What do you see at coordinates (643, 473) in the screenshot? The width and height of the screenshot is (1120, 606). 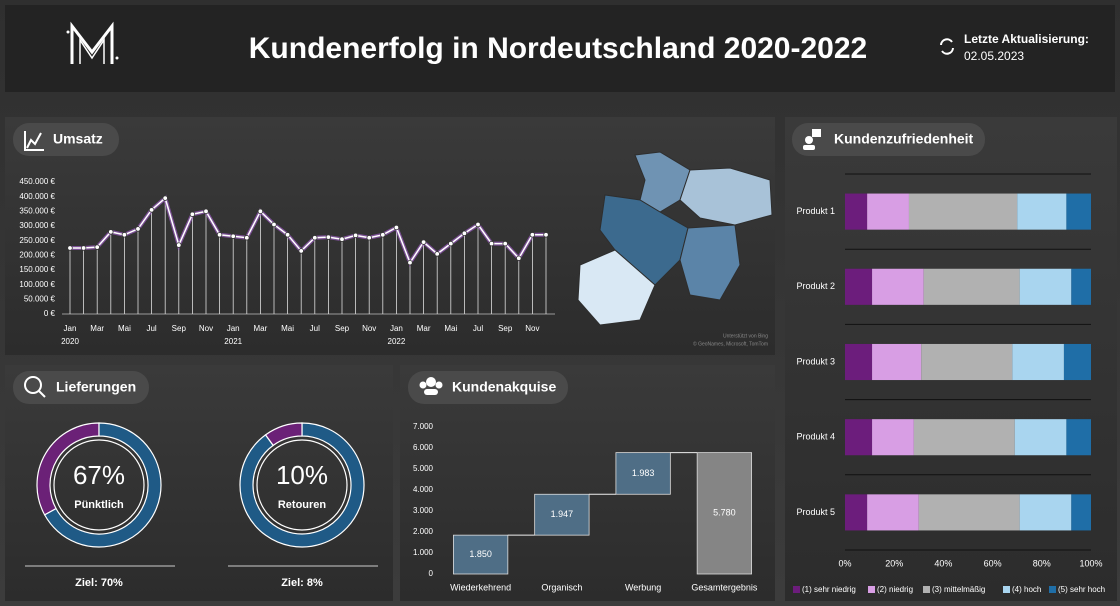 I see `data-label: 1.983` at bounding box center [643, 473].